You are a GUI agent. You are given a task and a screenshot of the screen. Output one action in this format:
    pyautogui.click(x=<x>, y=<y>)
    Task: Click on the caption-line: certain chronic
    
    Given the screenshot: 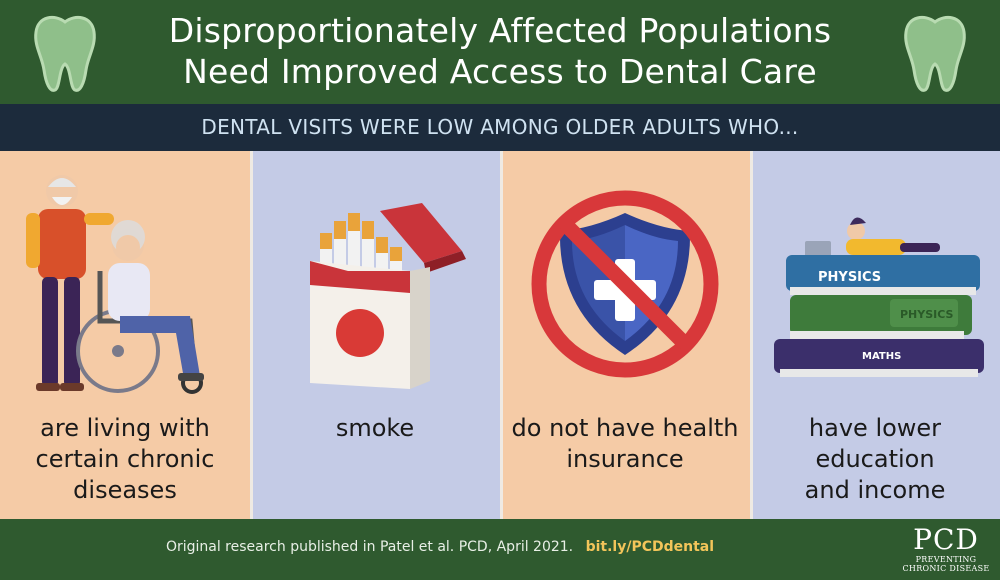 What is the action you would take?
    pyautogui.click(x=125, y=459)
    